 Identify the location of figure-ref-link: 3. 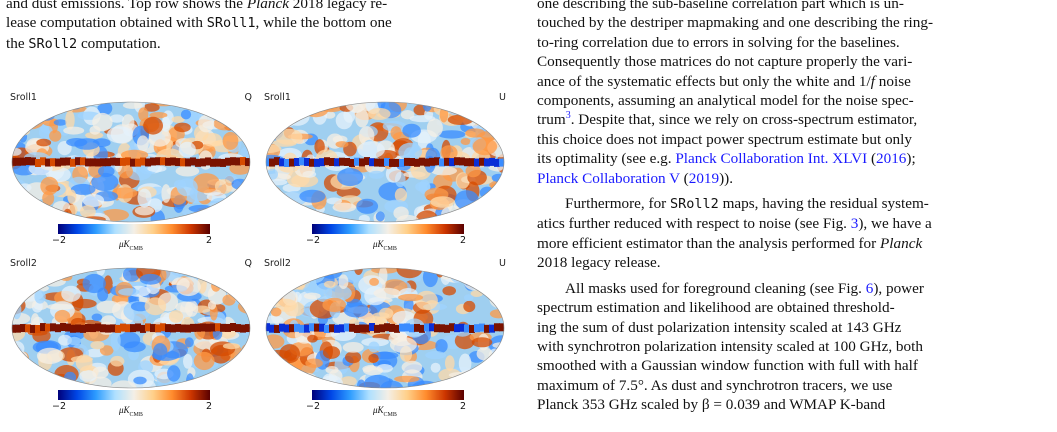
(854, 224).